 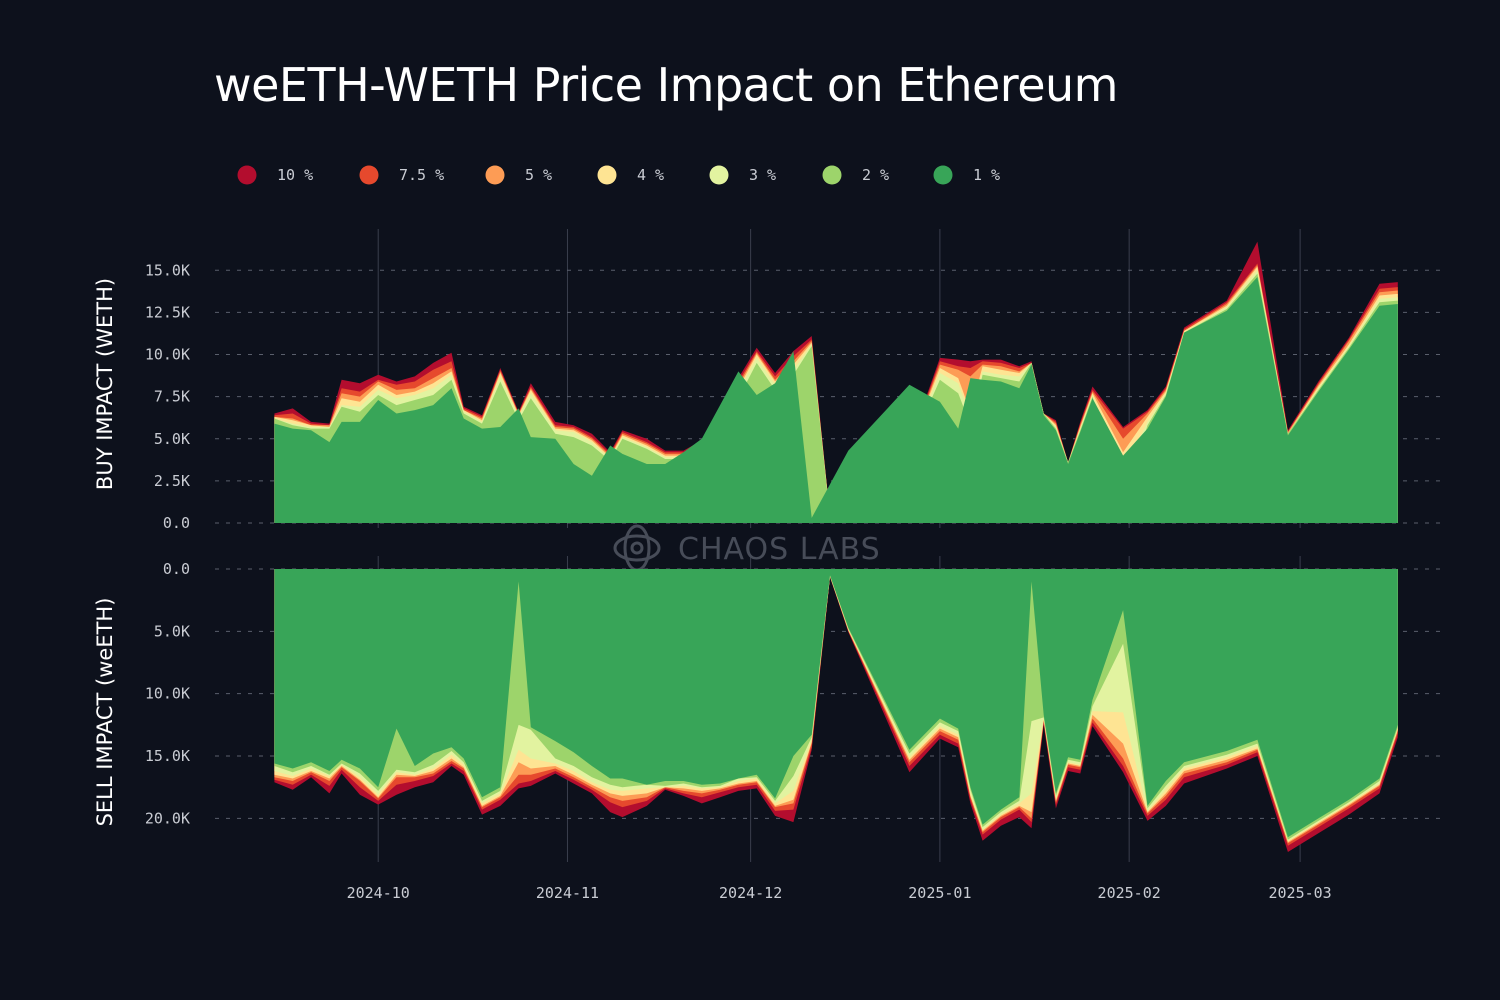 What do you see at coordinates (779, 549) in the screenshot?
I see `watermark-text: CHAOS LABS` at bounding box center [779, 549].